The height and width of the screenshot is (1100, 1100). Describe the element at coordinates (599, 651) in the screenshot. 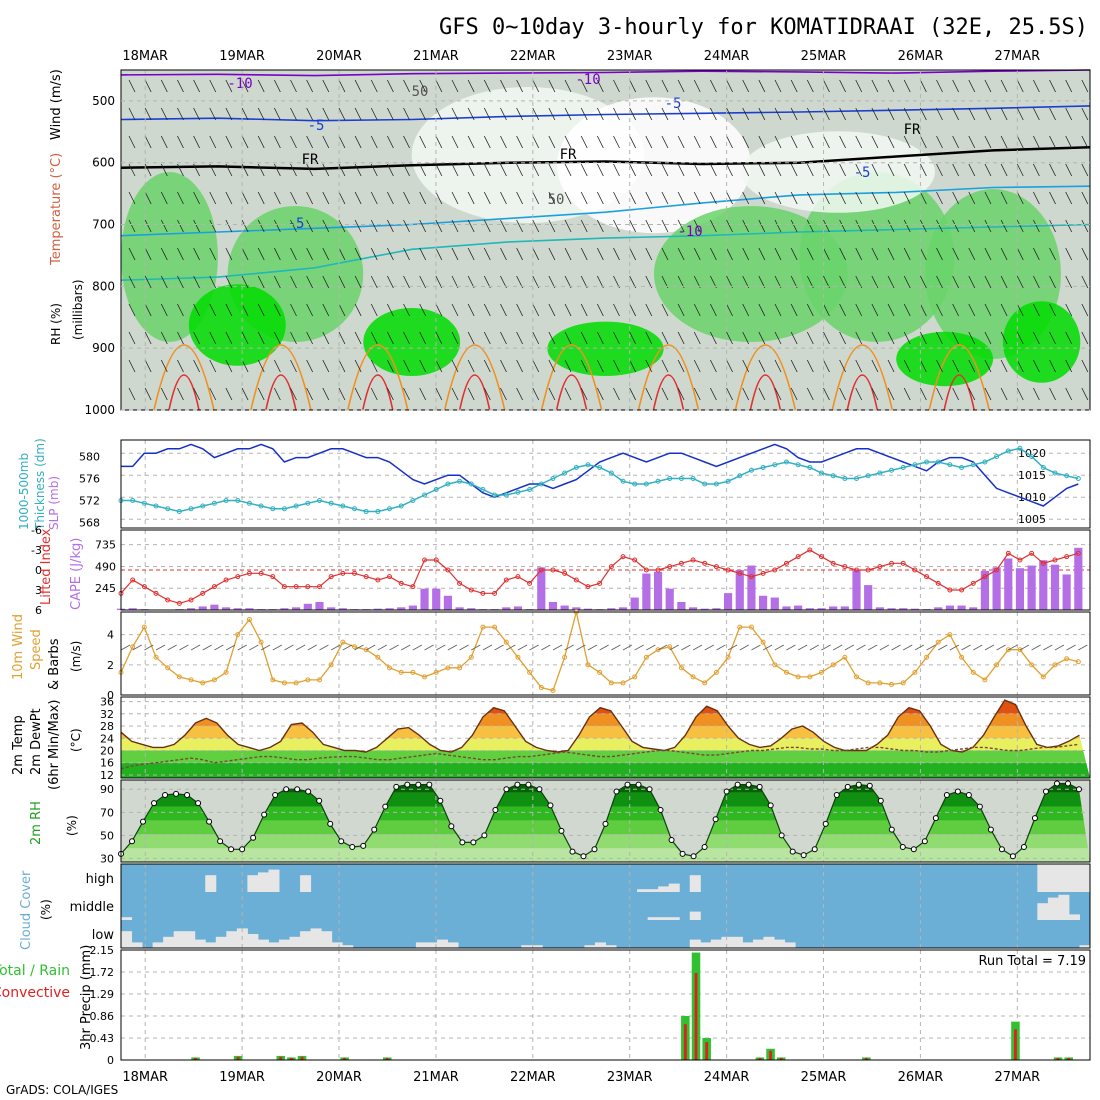

I see `wind-speed-line` at that location.